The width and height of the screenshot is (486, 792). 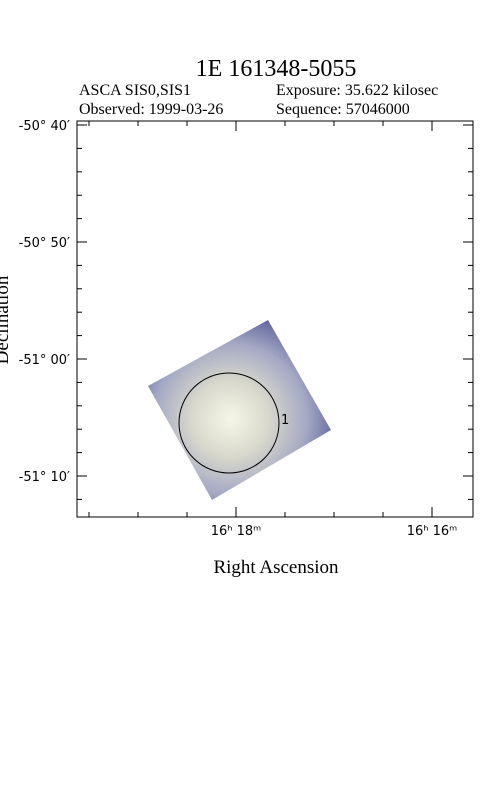 What do you see at coordinates (44, 477) in the screenshot?
I see `y-tick-label: -51° 10′` at bounding box center [44, 477].